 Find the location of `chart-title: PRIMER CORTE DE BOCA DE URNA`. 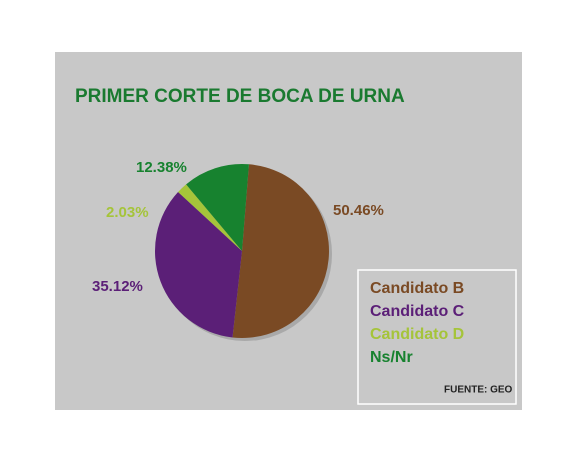

chart-title: PRIMER CORTE DE BOCA DE URNA is located at coordinates (240, 96).